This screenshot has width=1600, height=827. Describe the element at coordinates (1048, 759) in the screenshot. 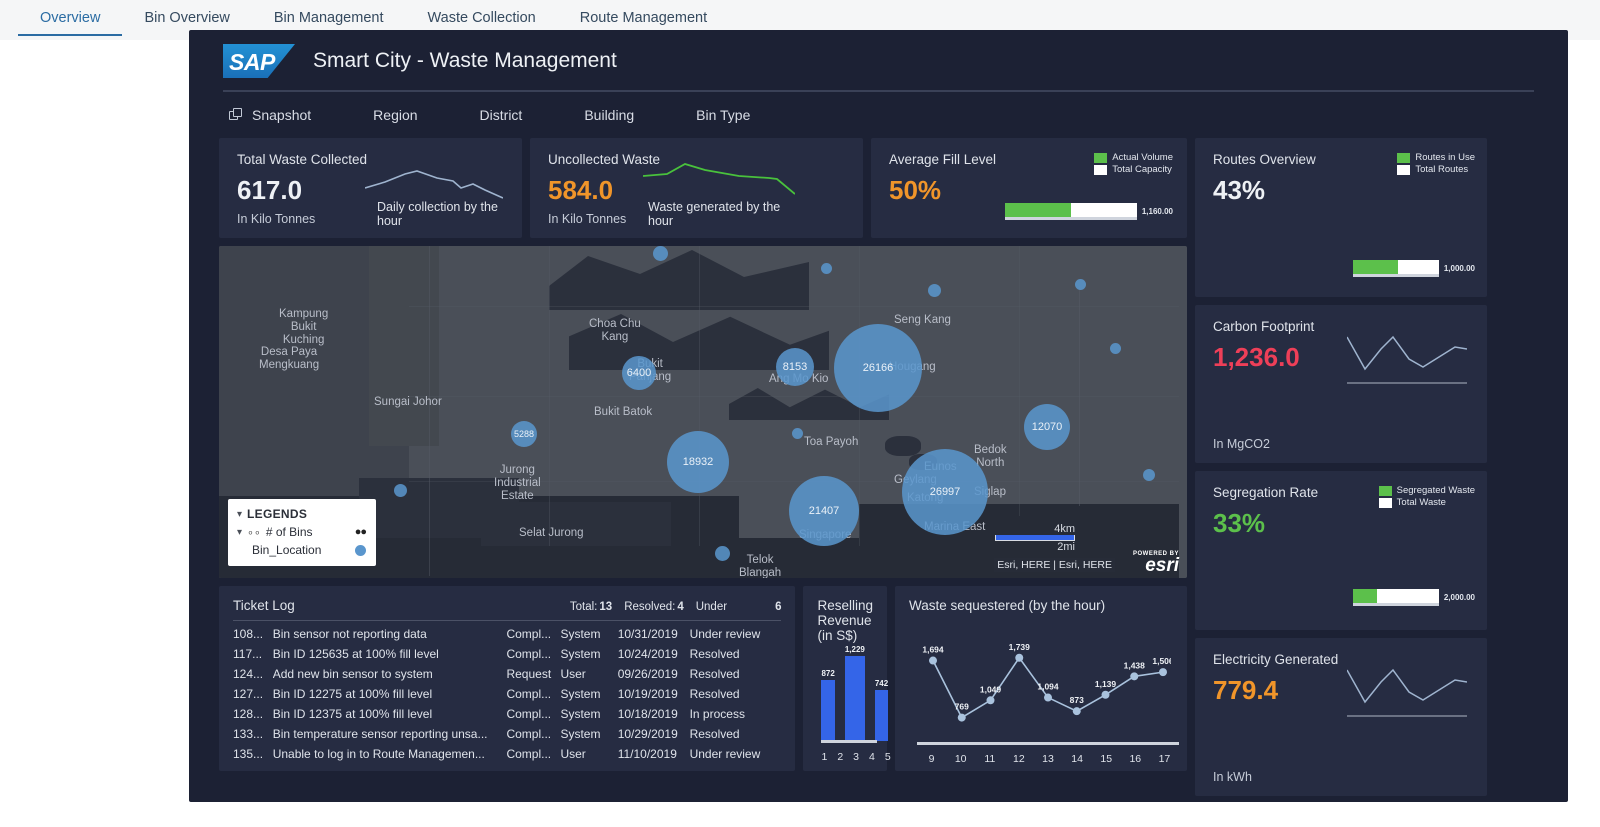

I see `line-chart-x-labels: 9 10 11 12 13 14 15 16 17` at that location.